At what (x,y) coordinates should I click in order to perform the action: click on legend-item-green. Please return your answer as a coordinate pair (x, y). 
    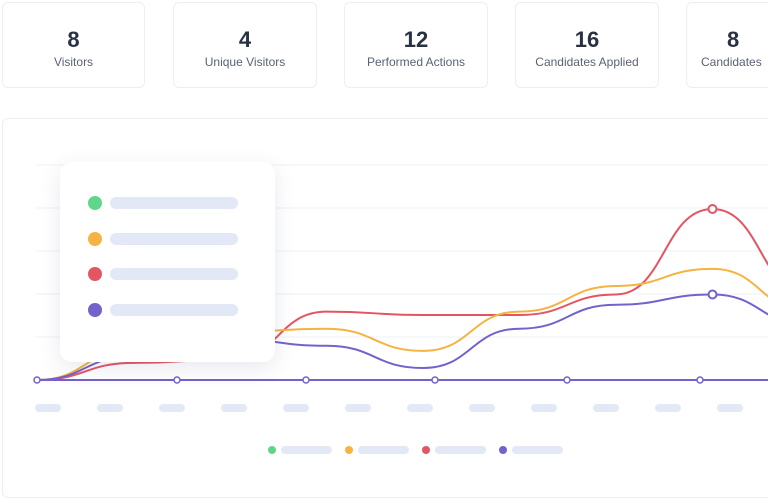
    Looking at the image, I should click on (168, 203).